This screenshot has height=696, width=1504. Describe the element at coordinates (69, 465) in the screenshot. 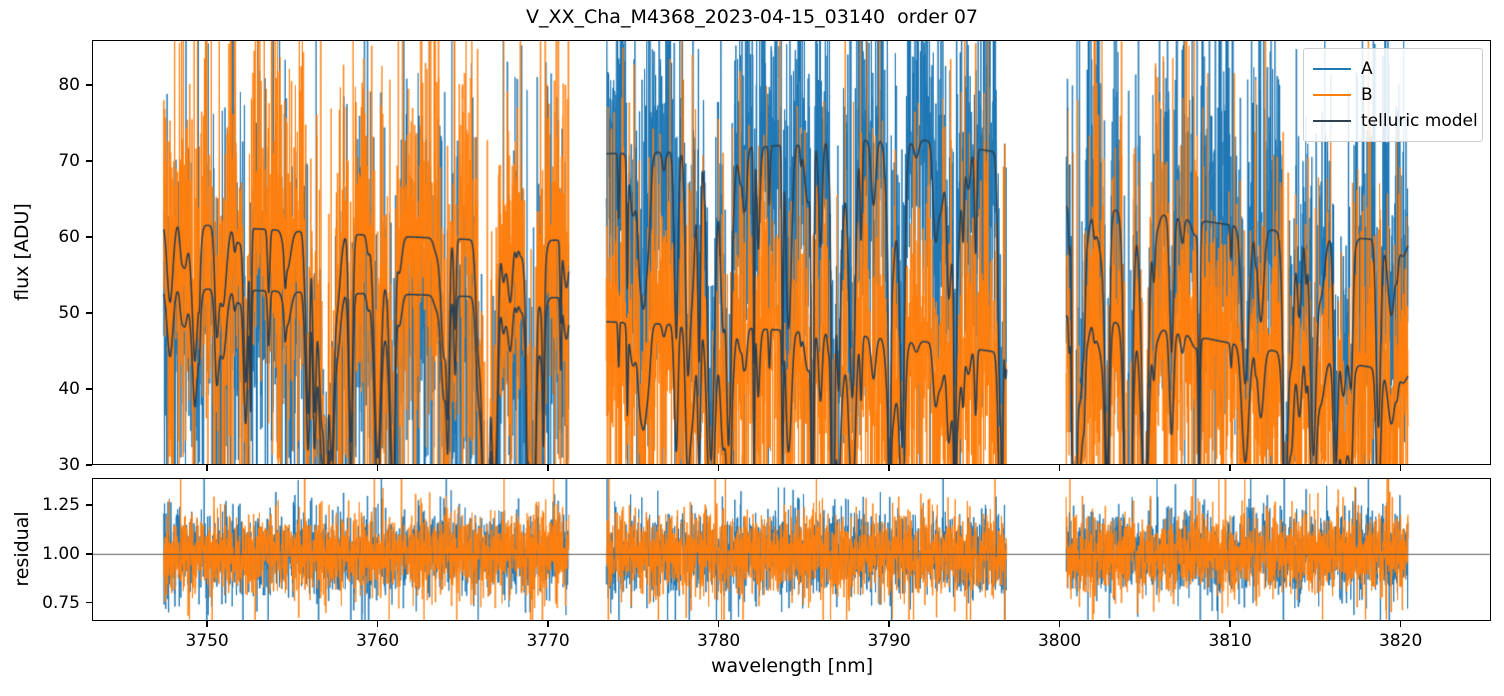

I see `flux-tick-label: 30` at that location.